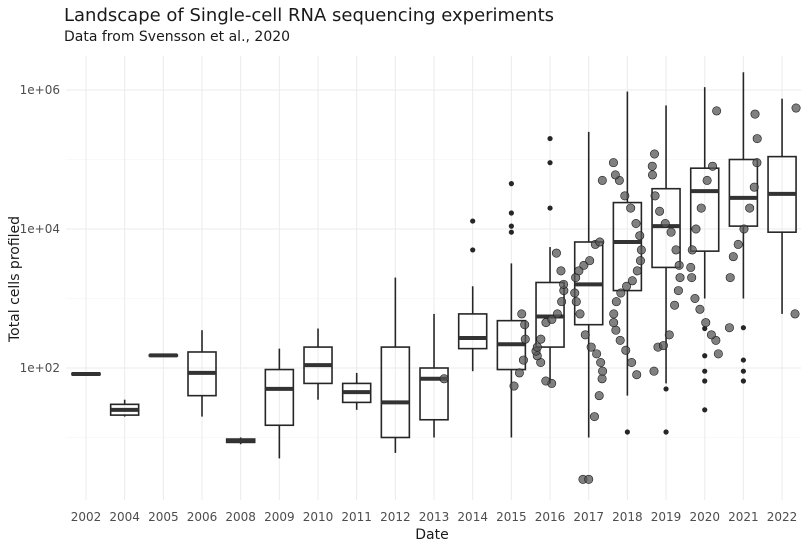 The image size is (809, 548). I want to click on y-tick-label: 1e+02, so click(40, 368).